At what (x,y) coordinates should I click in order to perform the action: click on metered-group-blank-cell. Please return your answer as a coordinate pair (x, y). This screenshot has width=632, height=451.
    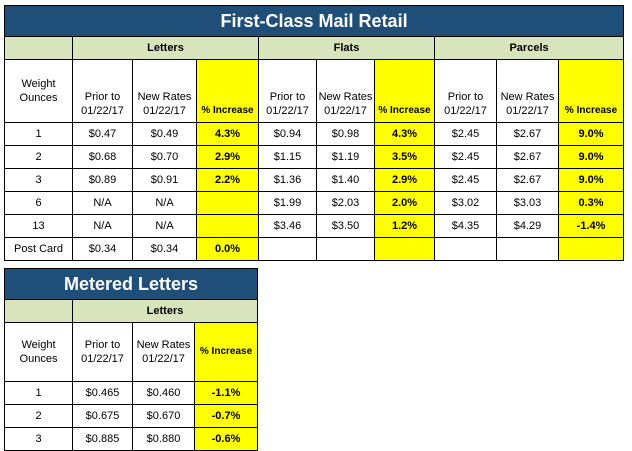
    Looking at the image, I should click on (38, 311).